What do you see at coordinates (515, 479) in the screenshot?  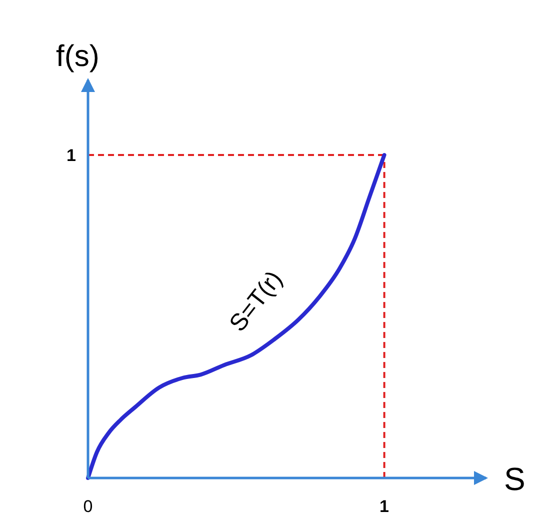 I see `x-axis-title: S` at bounding box center [515, 479].